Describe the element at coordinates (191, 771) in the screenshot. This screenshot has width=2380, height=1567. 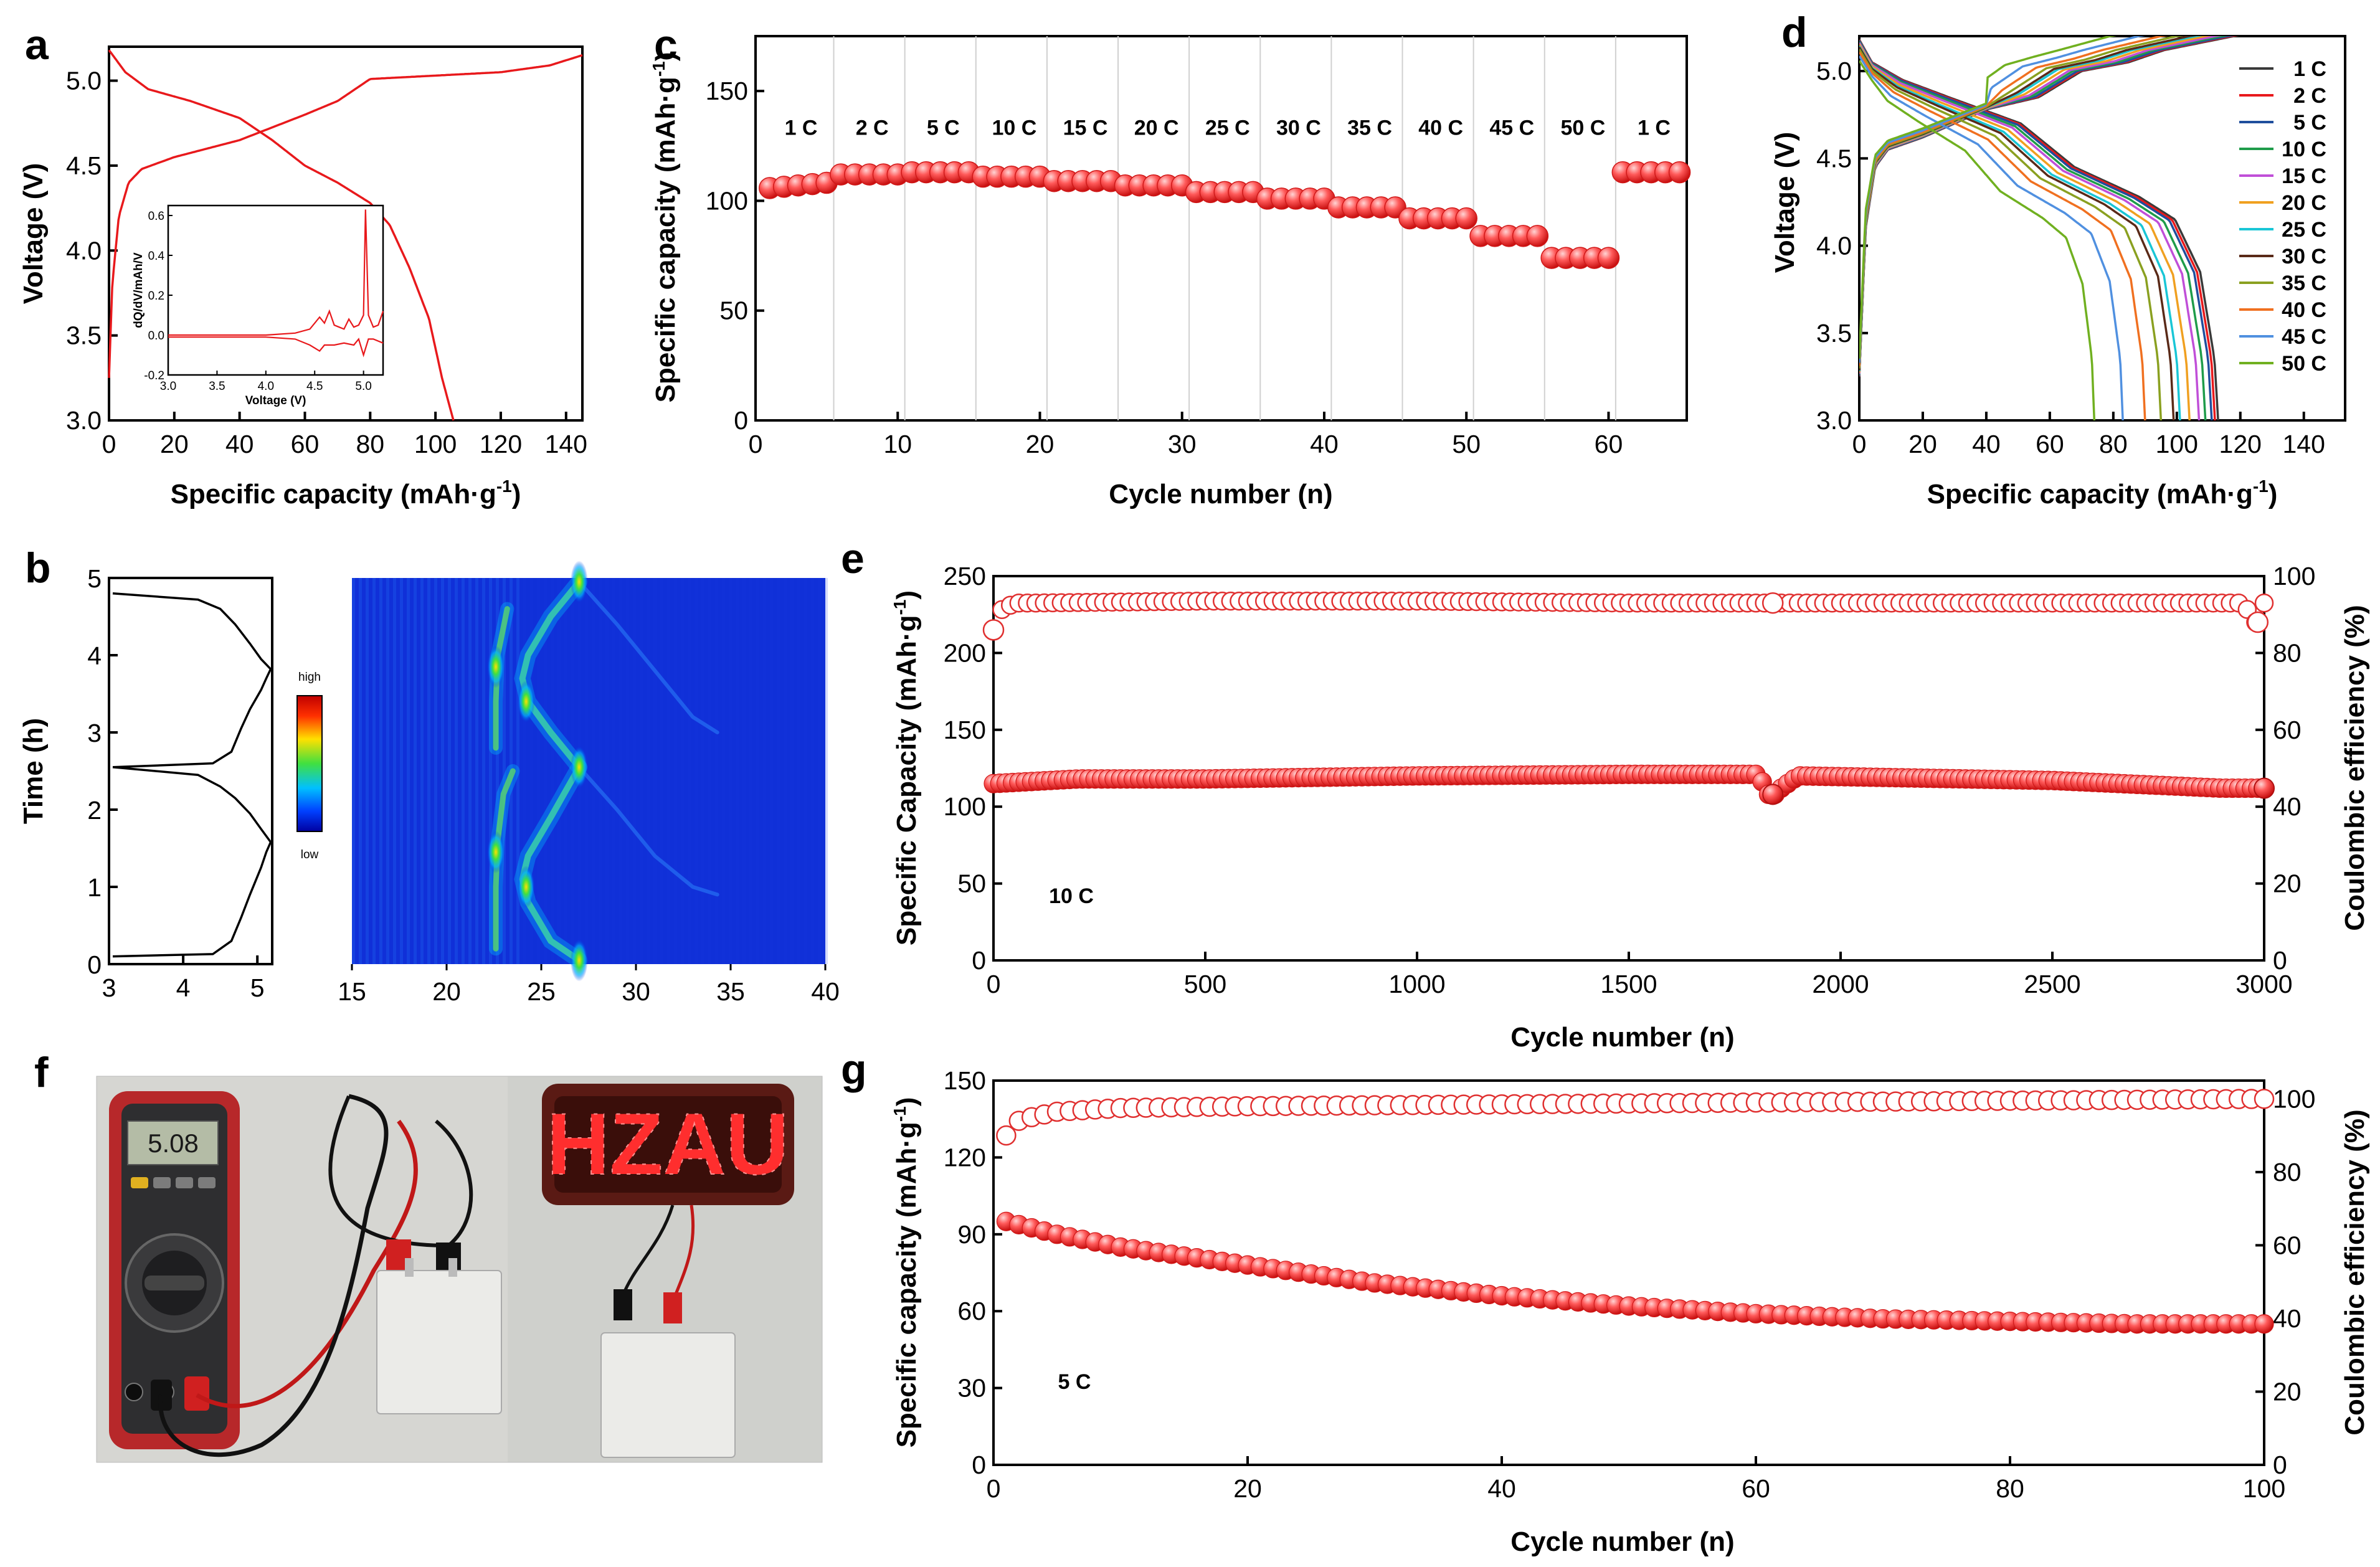
I see `plot-frame` at that location.